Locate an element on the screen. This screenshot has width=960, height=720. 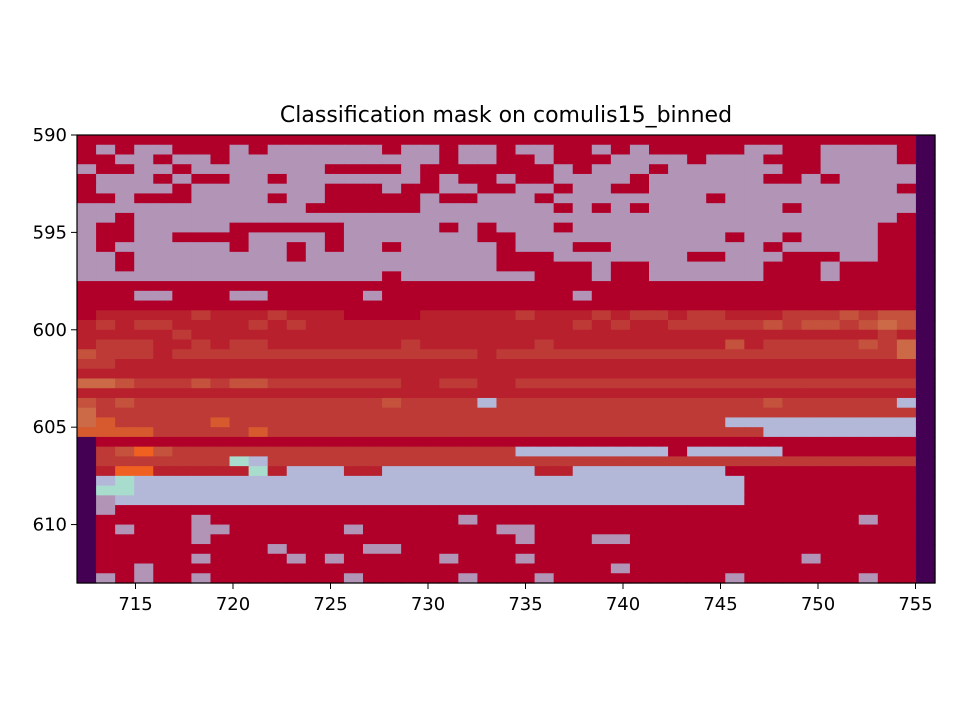
x-tick-label: 750 is located at coordinates (818, 604).